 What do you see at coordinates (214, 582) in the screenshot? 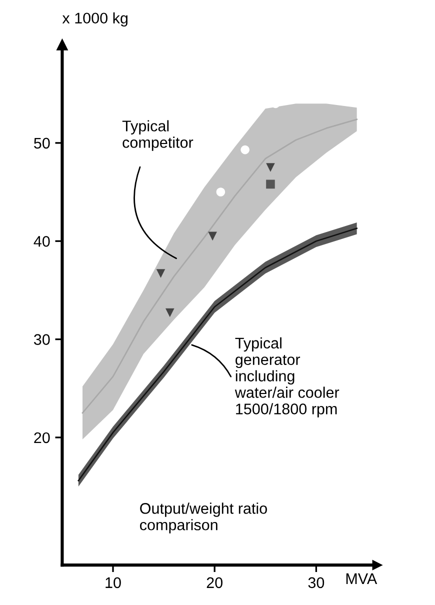
I see `x-tick-label: 20` at bounding box center [214, 582].